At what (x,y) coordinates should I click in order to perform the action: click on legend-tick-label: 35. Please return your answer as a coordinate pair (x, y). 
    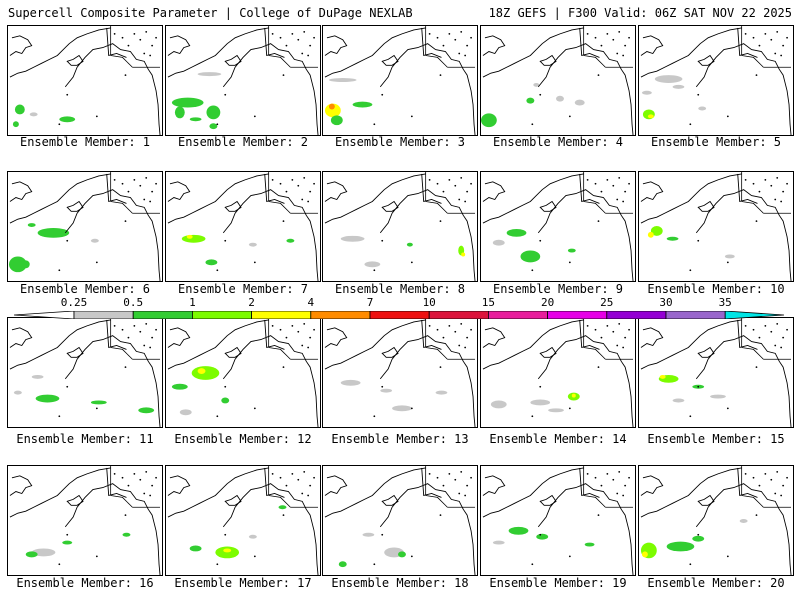
    Looking at the image, I should click on (725, 302).